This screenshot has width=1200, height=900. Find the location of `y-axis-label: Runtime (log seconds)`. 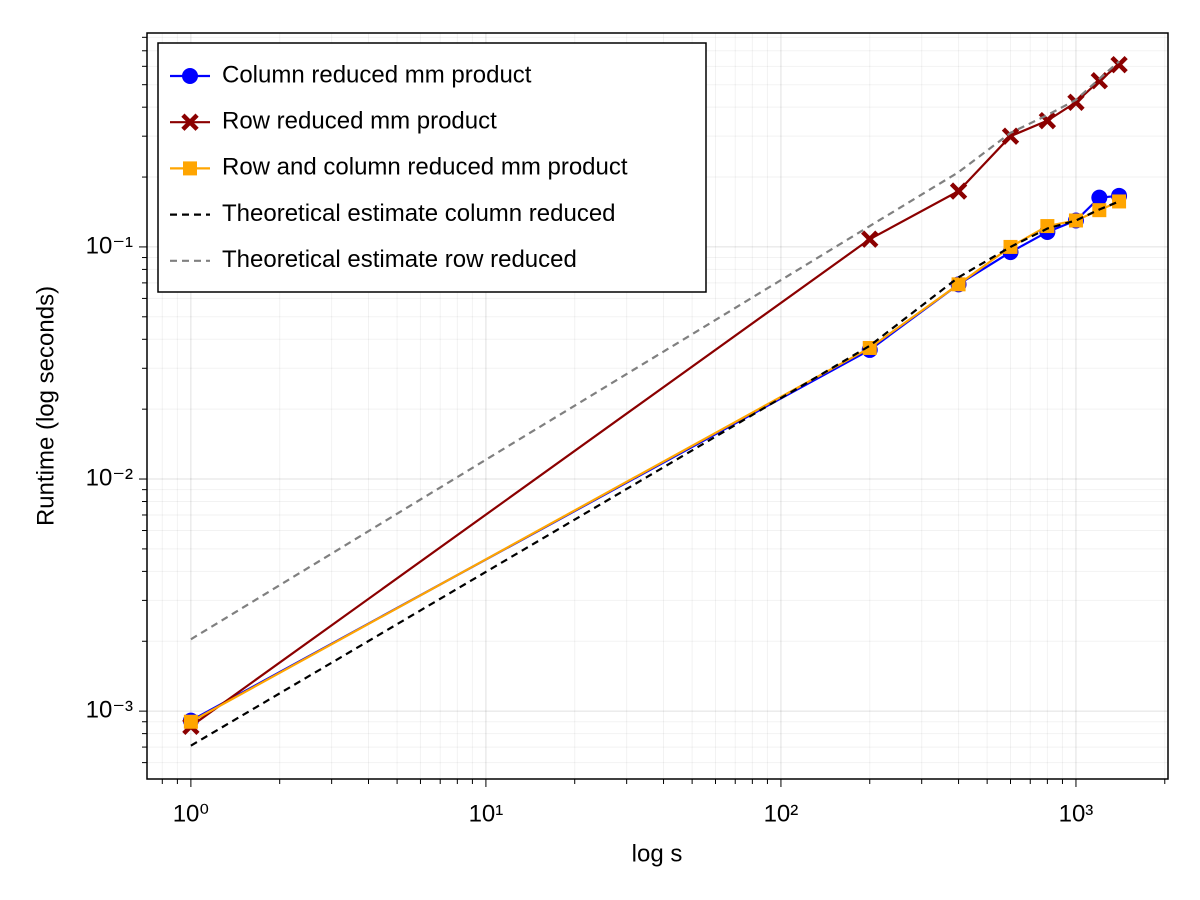

y-axis-label: Runtime (log seconds) is located at coordinates (45, 406).